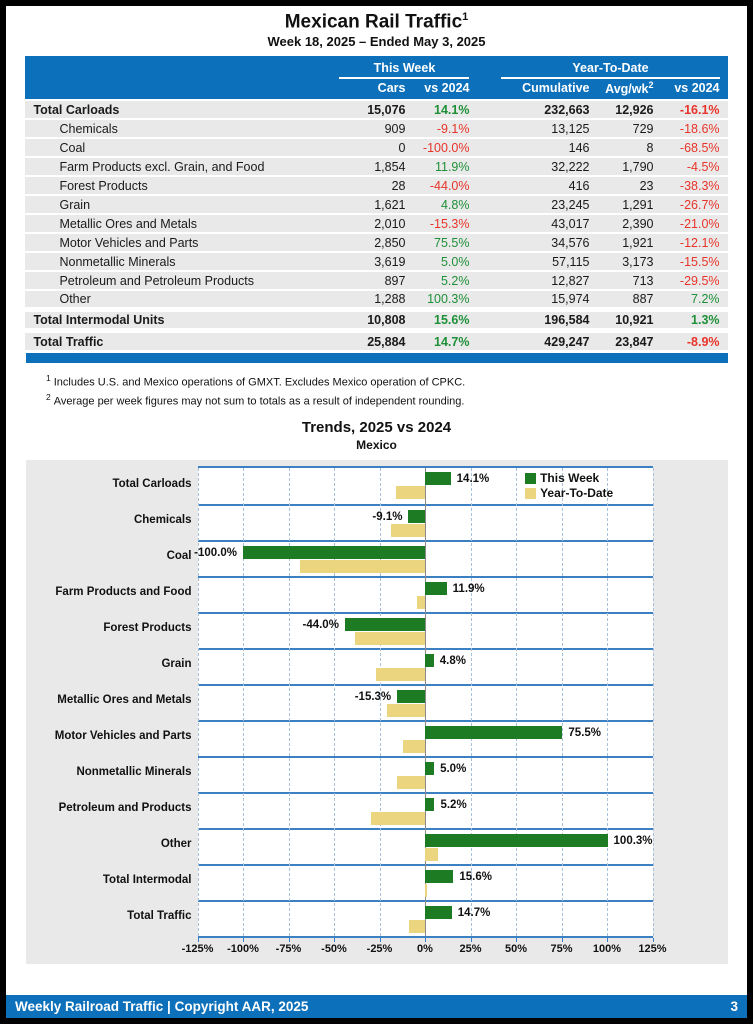 The width and height of the screenshot is (753, 1024). What do you see at coordinates (372, 339) in the screenshot?
I see `cars-value: 25,884` at bounding box center [372, 339].